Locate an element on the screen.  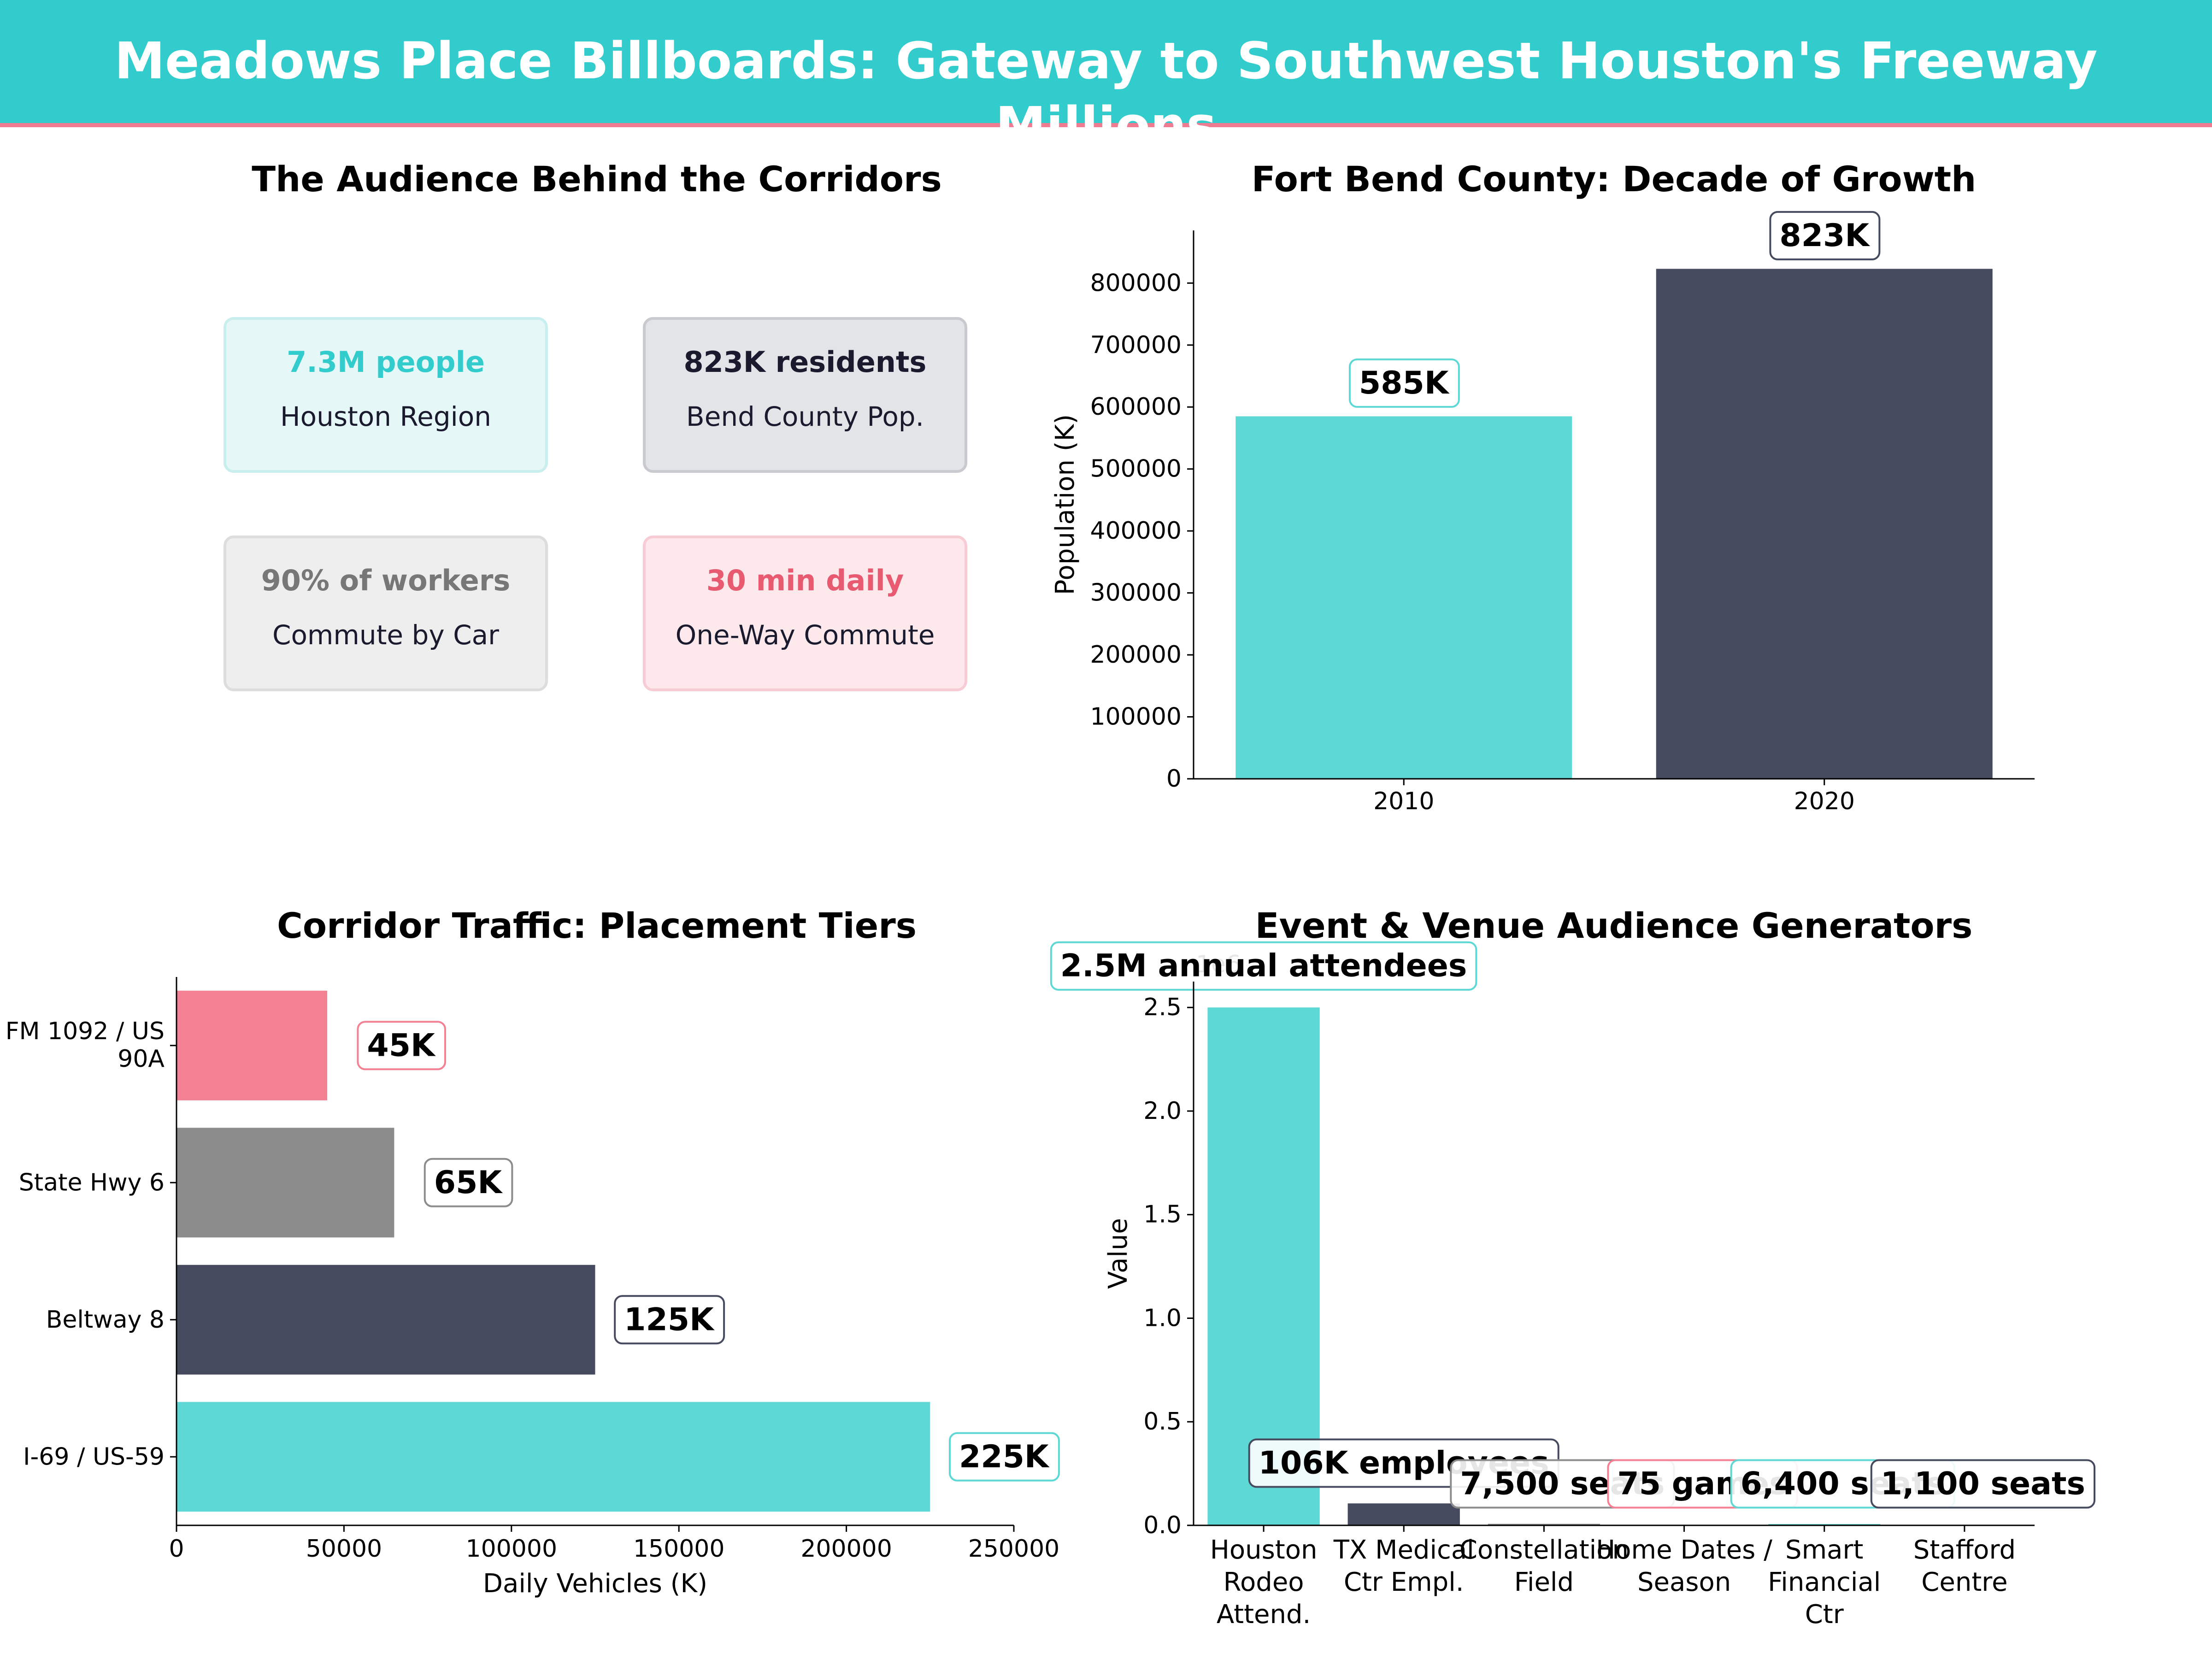
kpi-label: Houston Region is located at coordinates (386, 416).